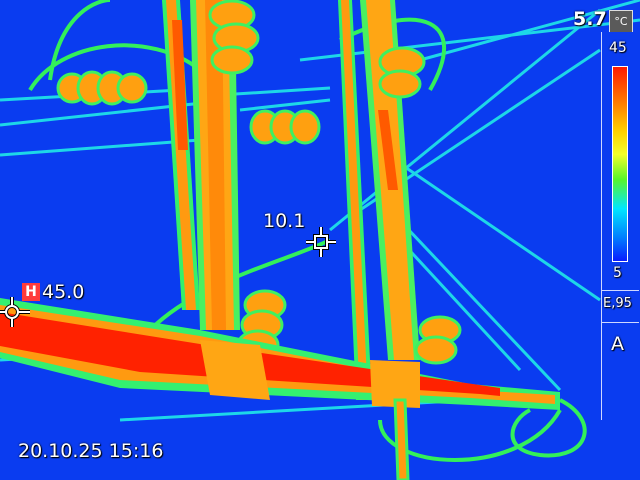 The image size is (640, 480). What do you see at coordinates (618, 48) in the screenshot?
I see `scale-max-label: 45` at bounding box center [618, 48].